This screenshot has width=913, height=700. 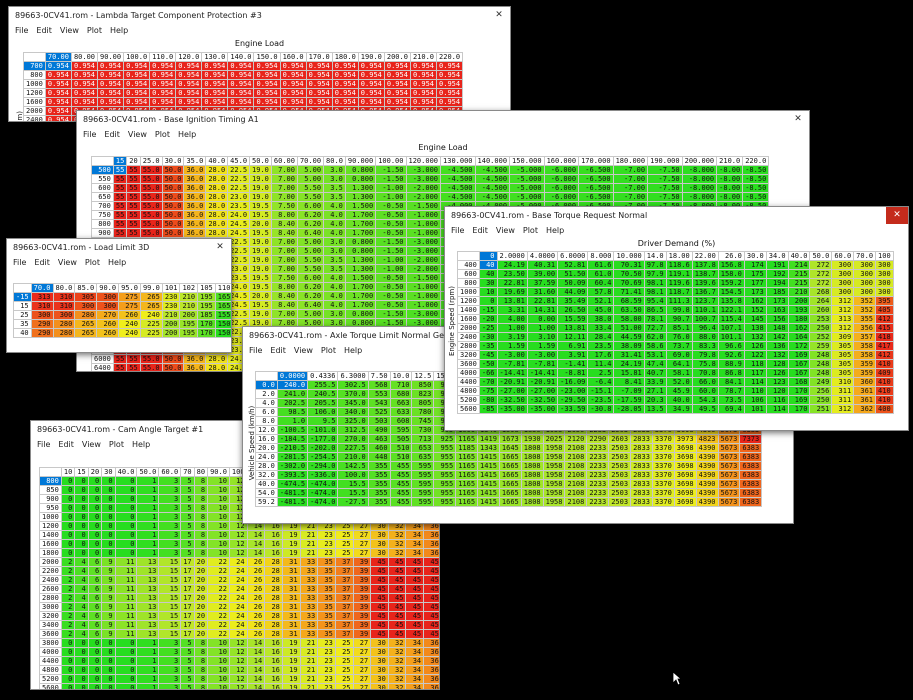 I want to click on table-cell: -8.50, so click(x=756, y=170).